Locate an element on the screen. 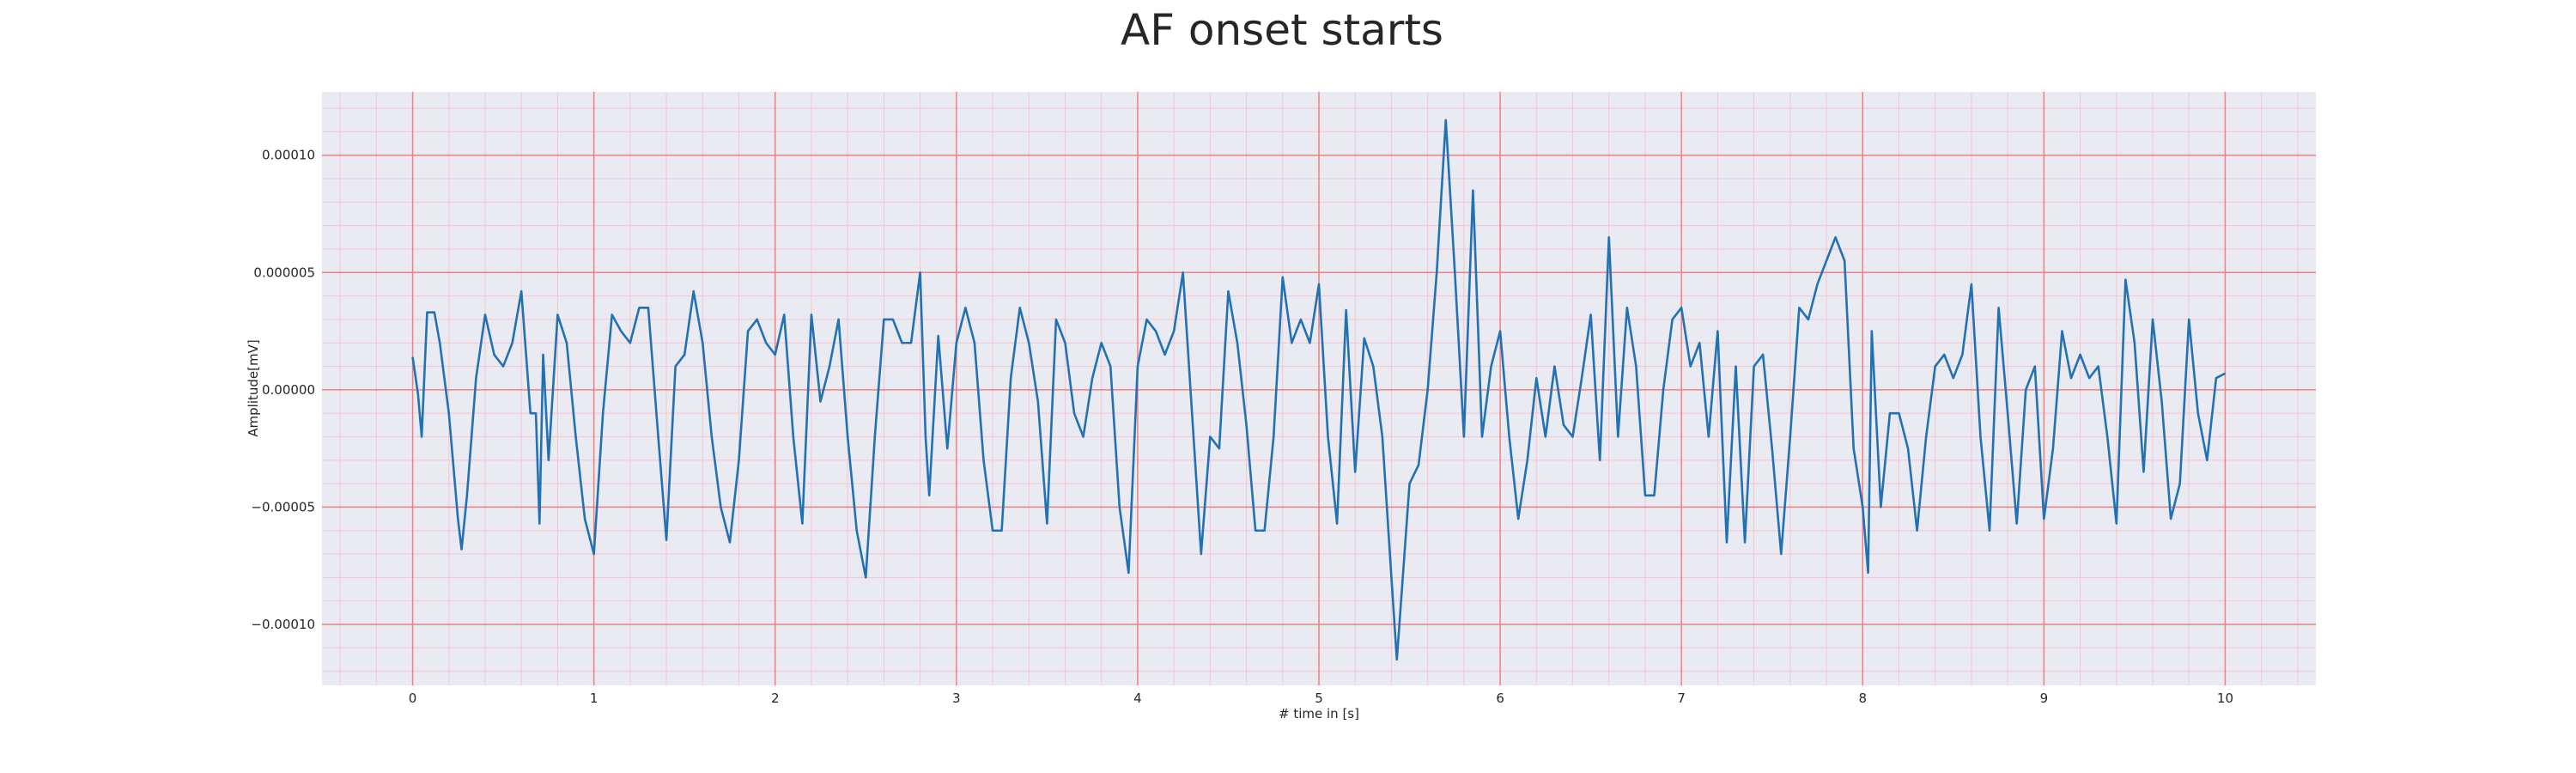 The image size is (2576, 773). x-tick-label: 5 is located at coordinates (1319, 698).